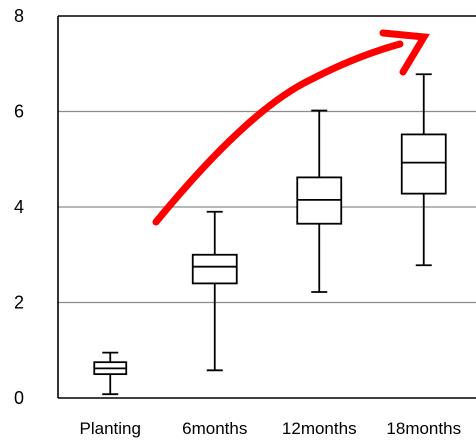  Describe the element at coordinates (110, 428) in the screenshot. I see `x-category-label: Planting` at that location.